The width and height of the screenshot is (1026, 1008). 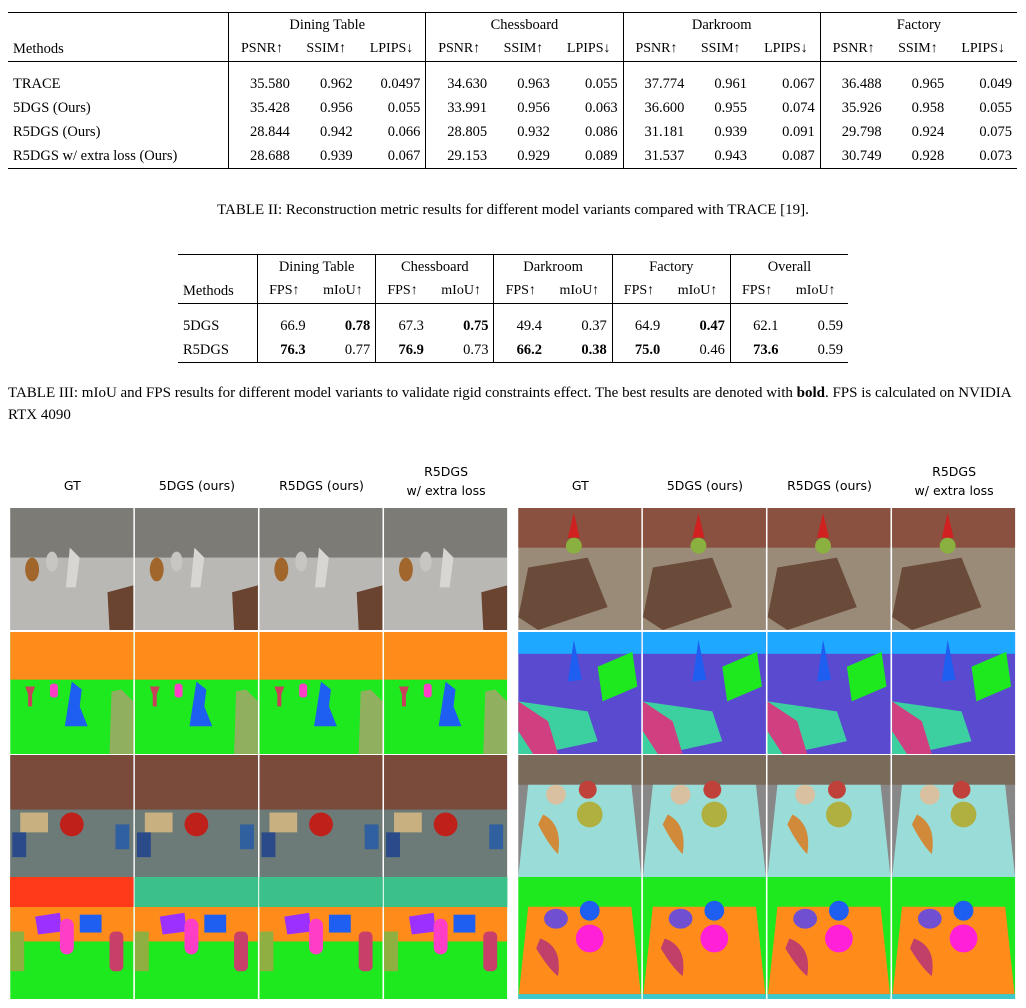 What do you see at coordinates (316, 266) in the screenshot?
I see `group-header: Dining Table` at bounding box center [316, 266].